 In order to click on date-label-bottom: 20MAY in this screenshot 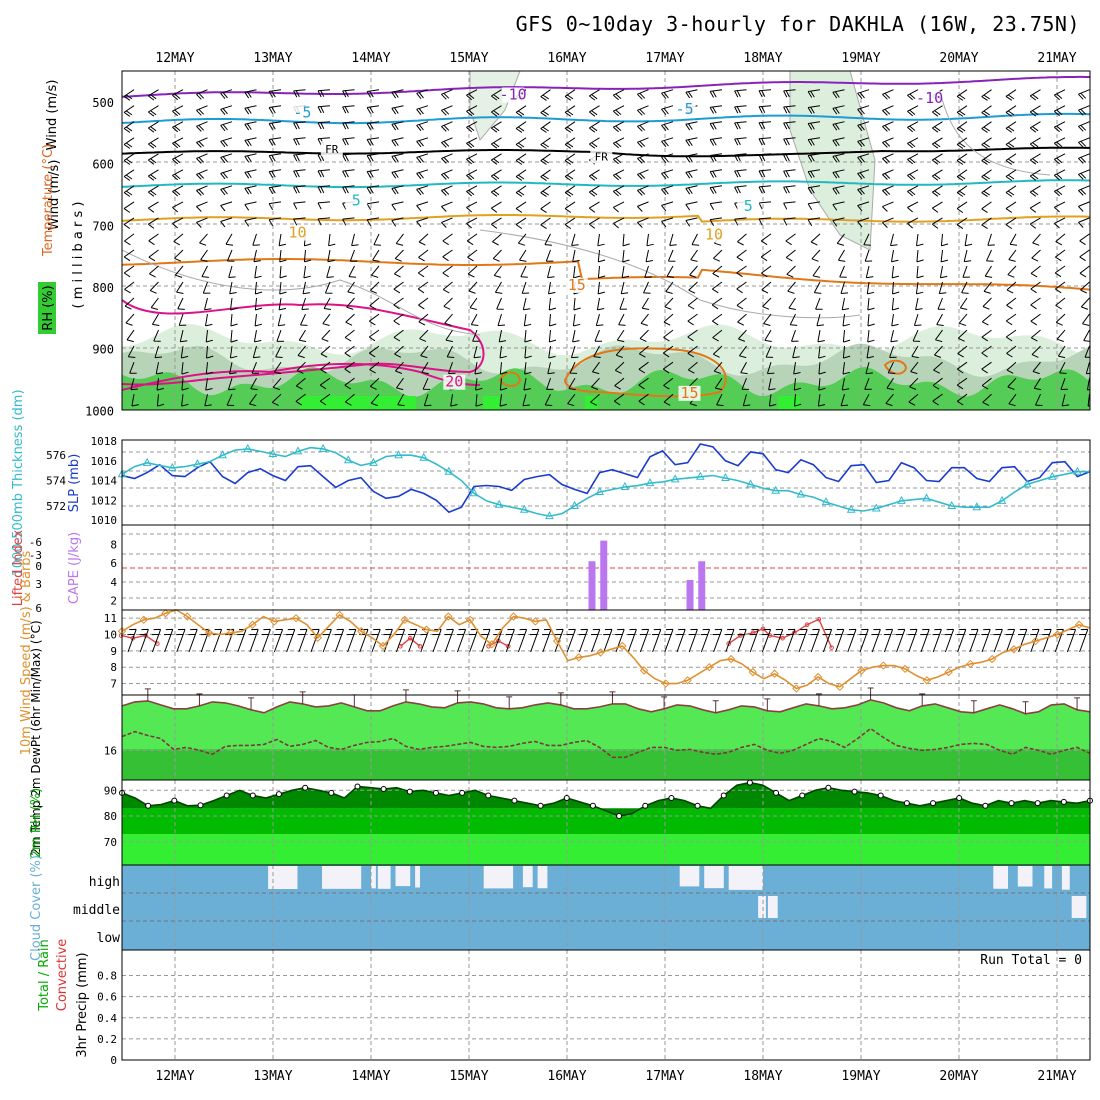, I will do `click(958, 1076)`.